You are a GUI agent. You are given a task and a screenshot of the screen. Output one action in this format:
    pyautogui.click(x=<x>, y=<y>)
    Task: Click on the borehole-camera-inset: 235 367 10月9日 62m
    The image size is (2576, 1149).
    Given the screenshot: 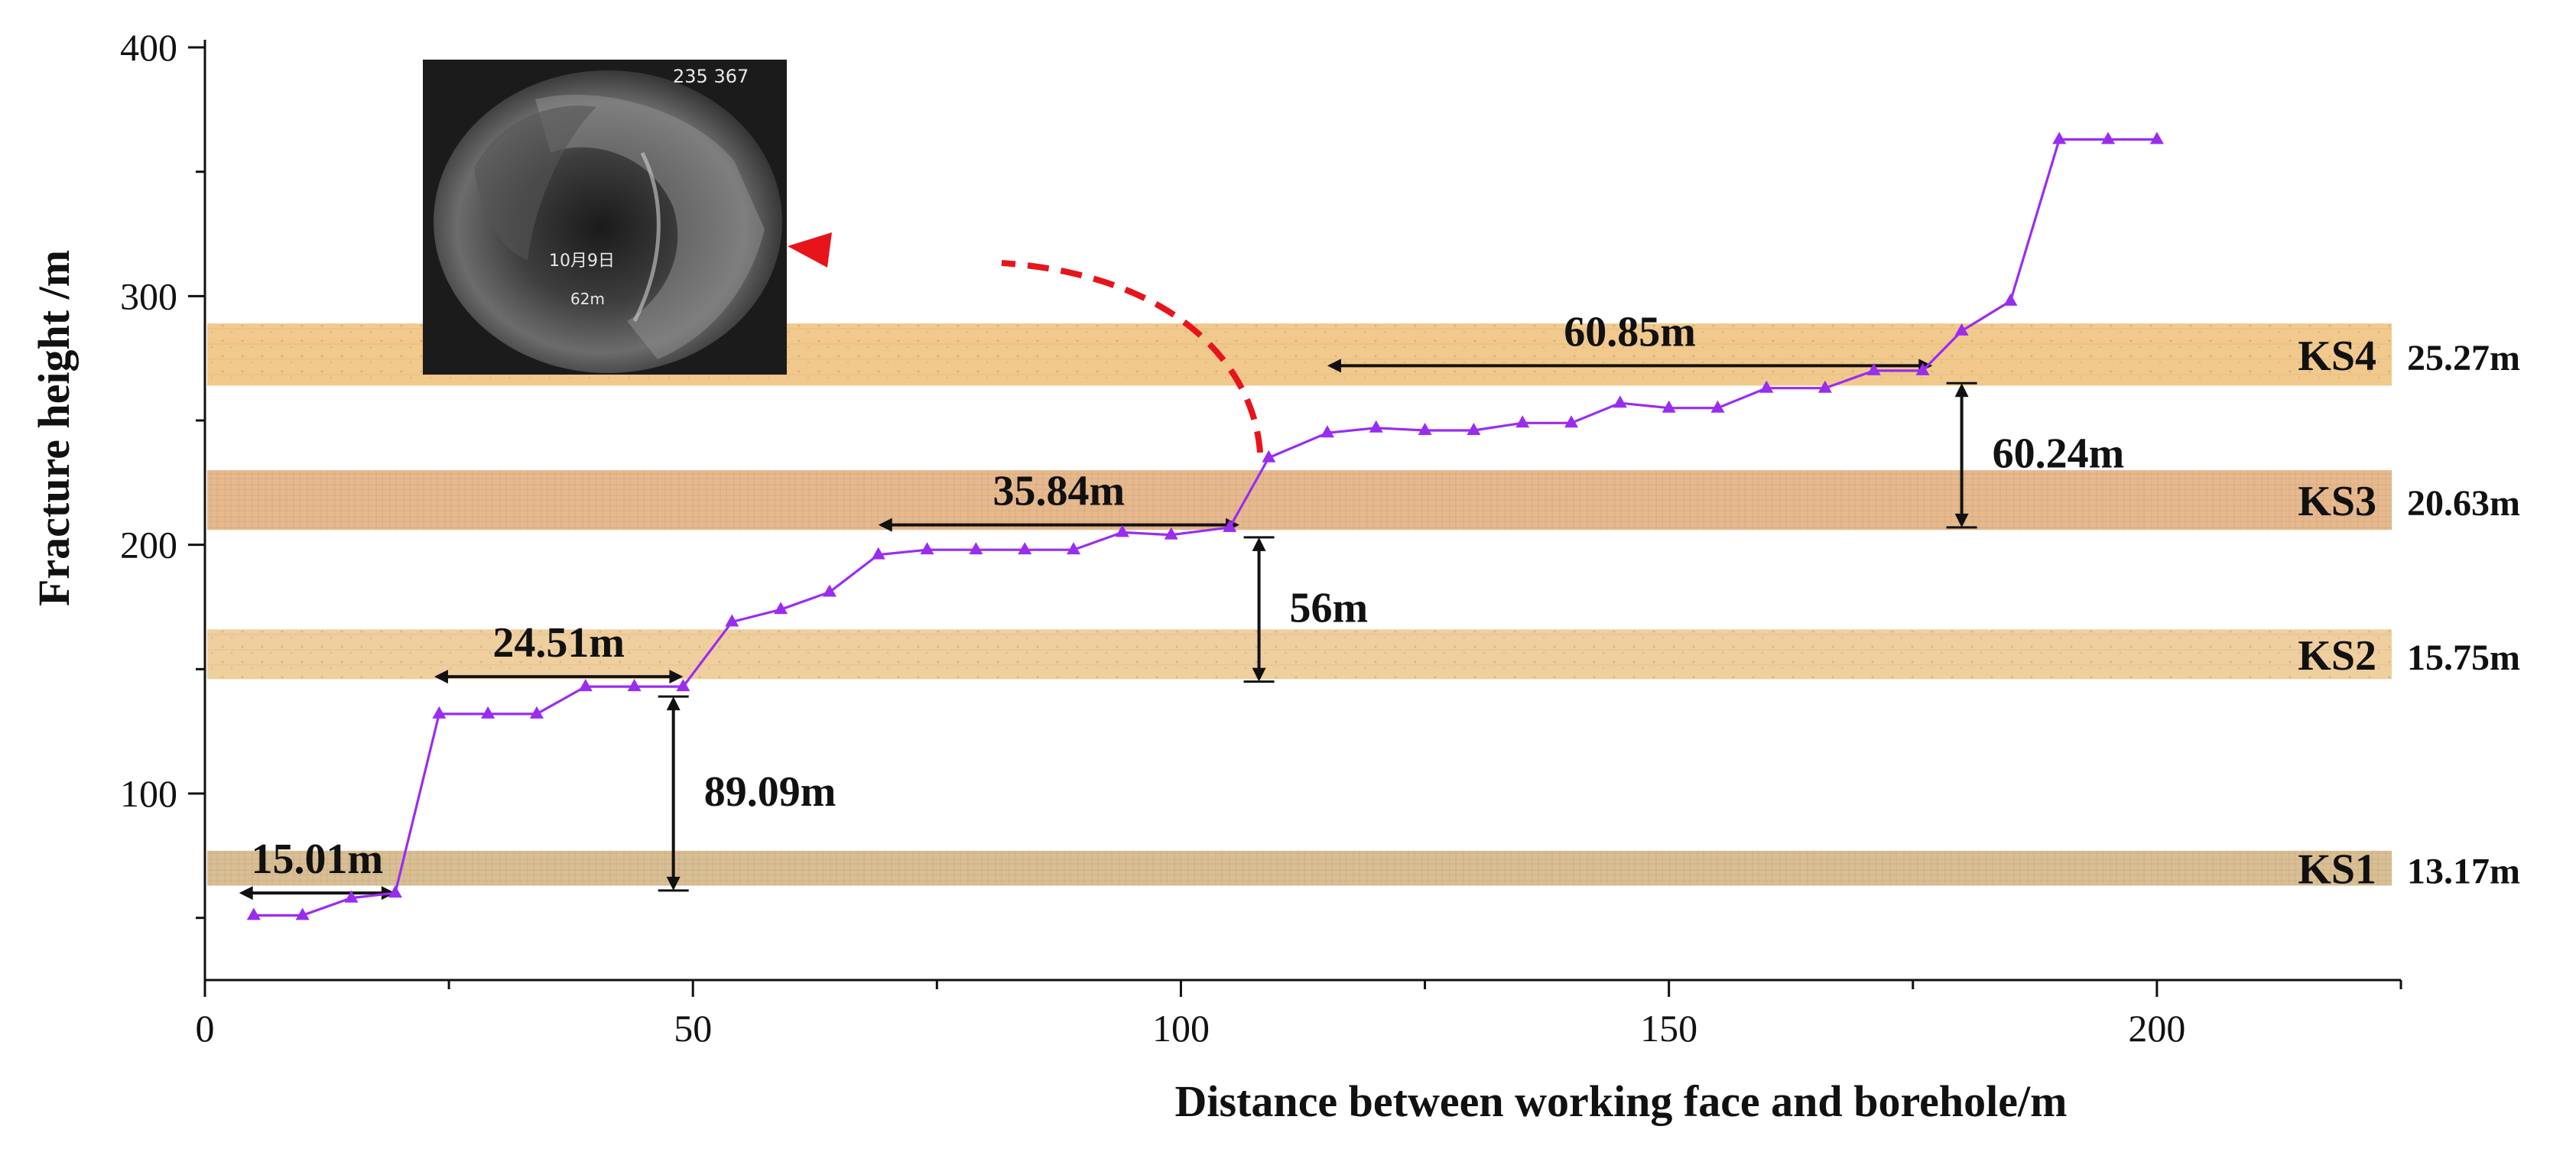 What is the action you would take?
    pyautogui.click(x=605, y=217)
    